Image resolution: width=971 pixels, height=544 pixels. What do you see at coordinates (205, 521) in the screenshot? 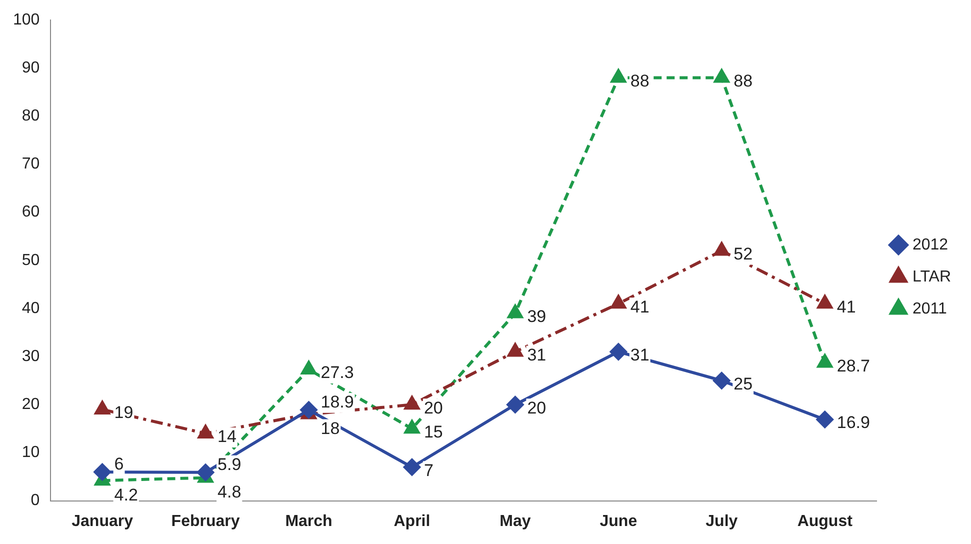
I see `x-tick-label: February` at bounding box center [205, 521].